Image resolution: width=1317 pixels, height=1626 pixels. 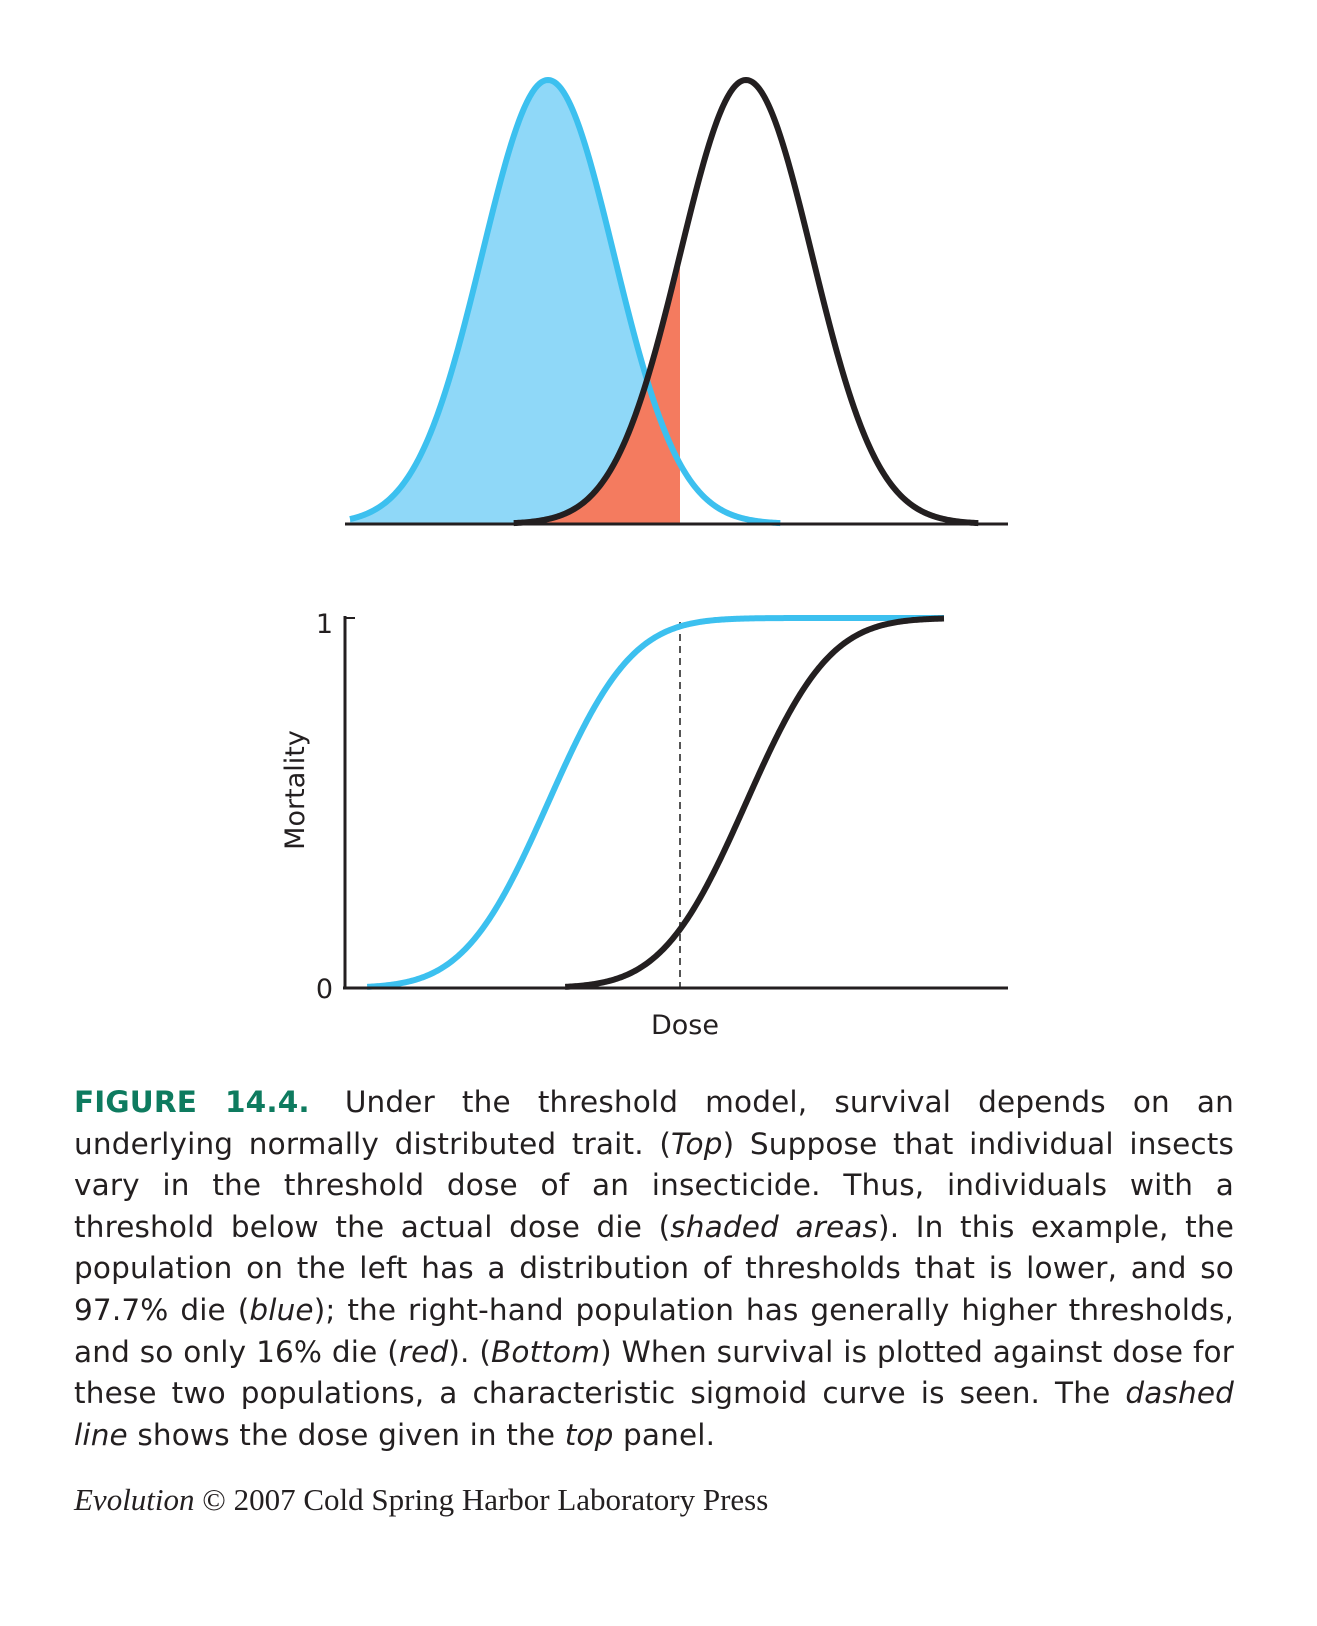 I want to click on blue-distribution-curve, so click(x=565, y=302).